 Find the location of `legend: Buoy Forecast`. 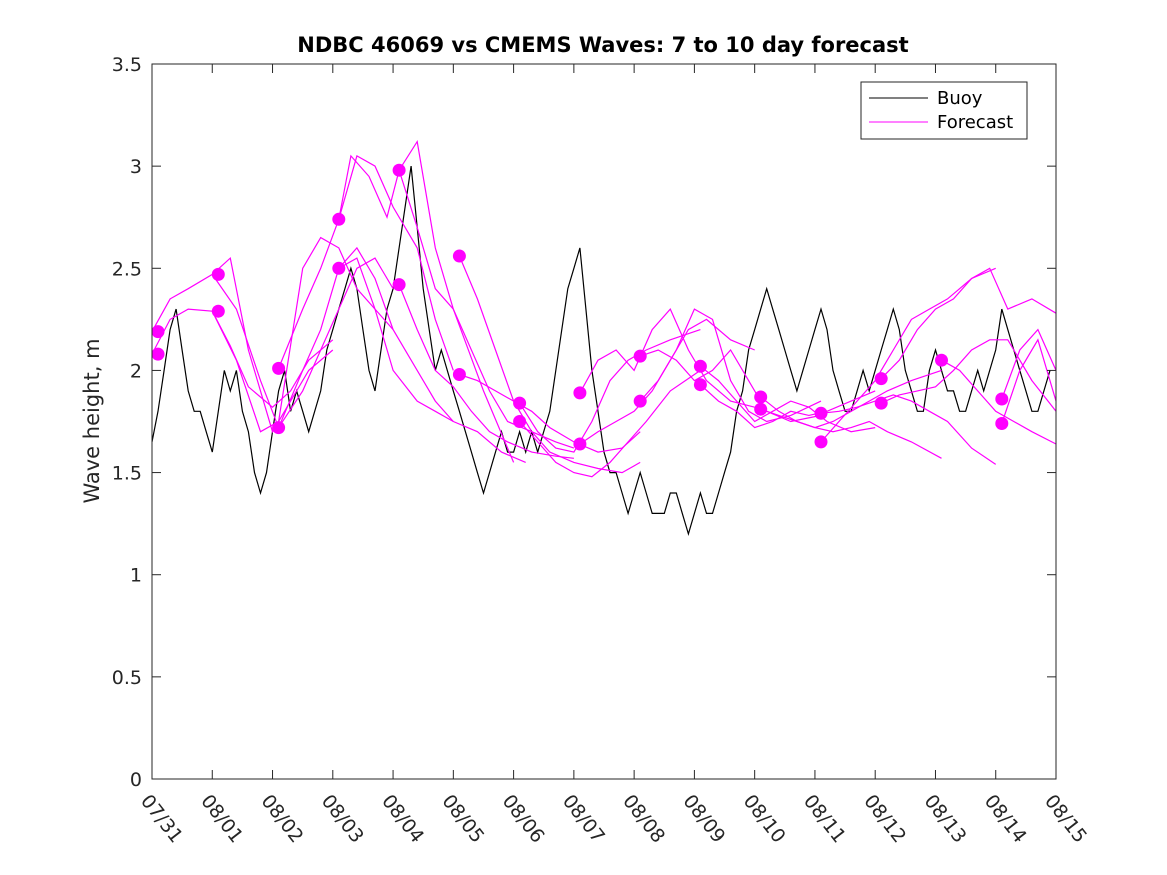

legend: Buoy Forecast is located at coordinates (944, 110).